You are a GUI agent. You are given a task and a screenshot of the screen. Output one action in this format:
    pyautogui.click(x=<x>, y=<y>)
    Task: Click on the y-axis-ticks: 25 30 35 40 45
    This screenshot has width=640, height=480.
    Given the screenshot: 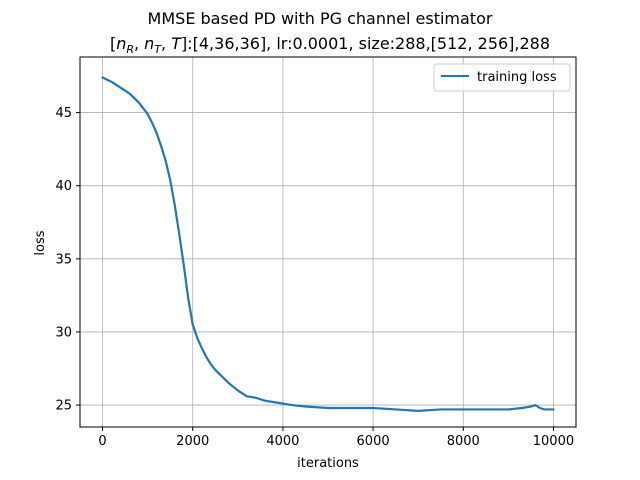 What is the action you would take?
    pyautogui.click(x=67, y=260)
    